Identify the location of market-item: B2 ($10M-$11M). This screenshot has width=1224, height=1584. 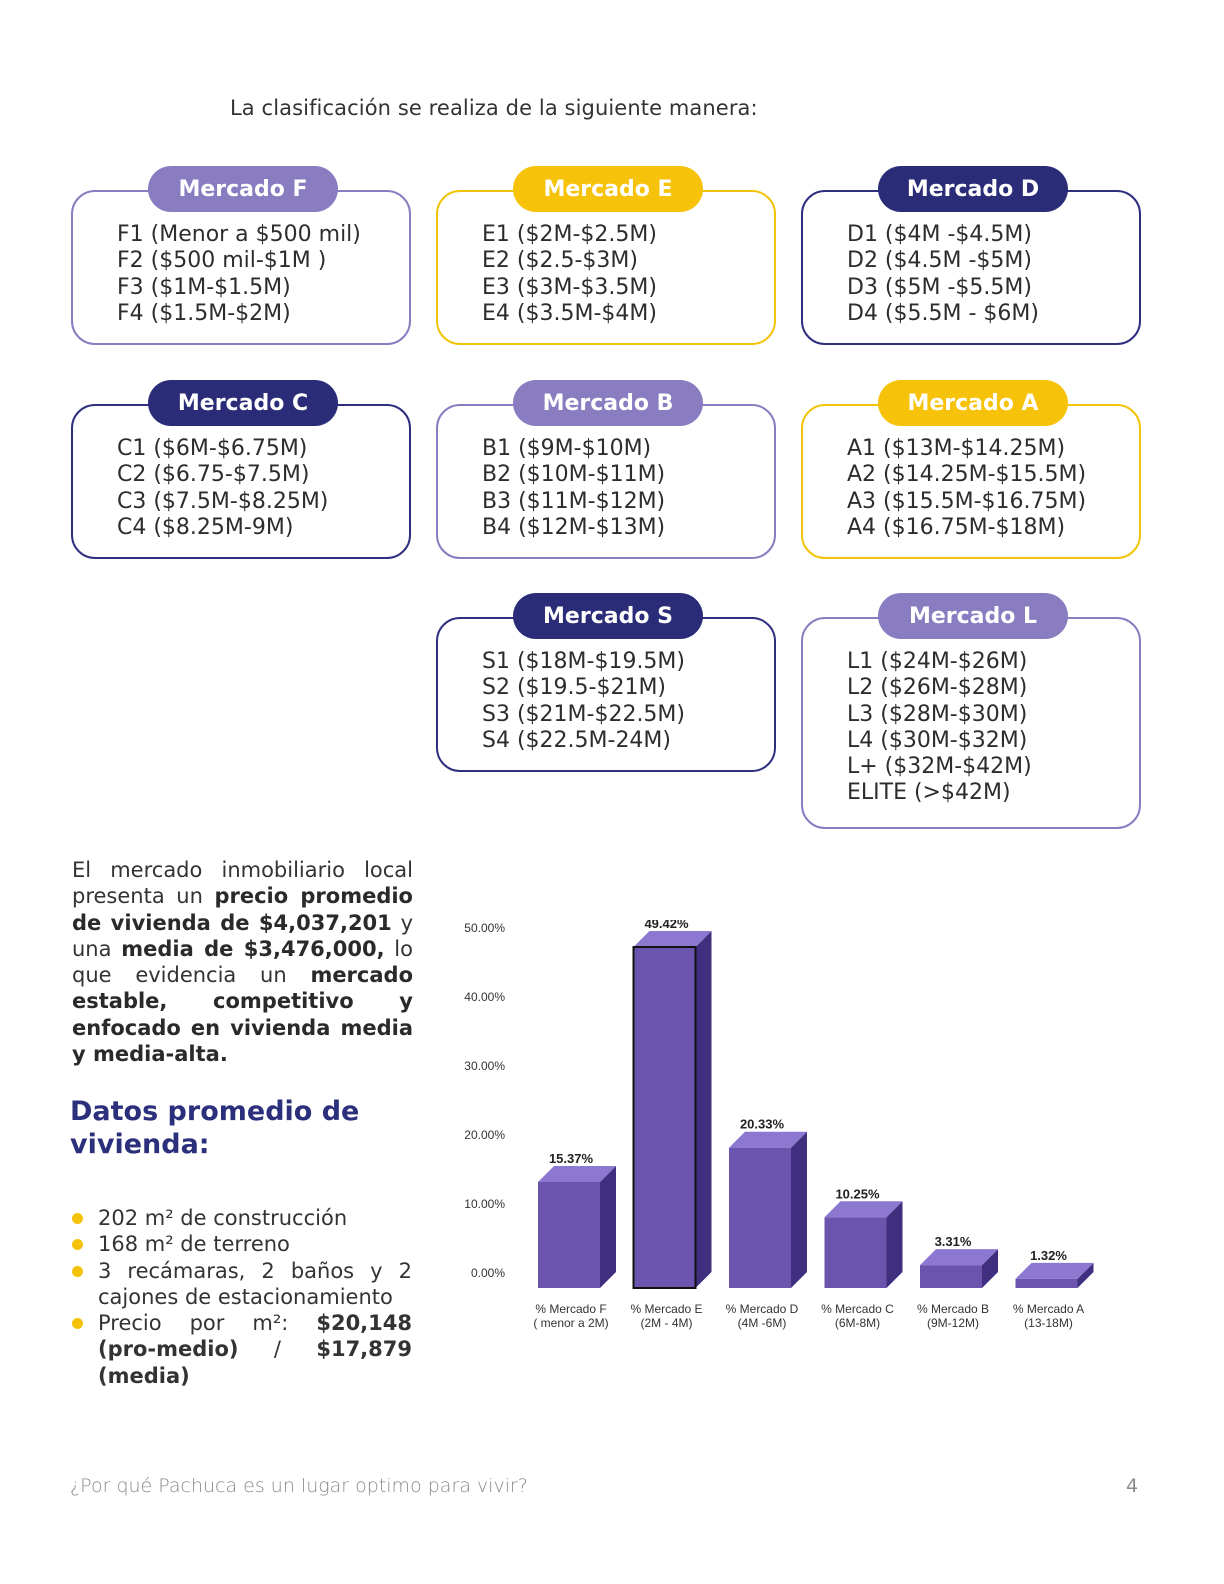
(574, 475).